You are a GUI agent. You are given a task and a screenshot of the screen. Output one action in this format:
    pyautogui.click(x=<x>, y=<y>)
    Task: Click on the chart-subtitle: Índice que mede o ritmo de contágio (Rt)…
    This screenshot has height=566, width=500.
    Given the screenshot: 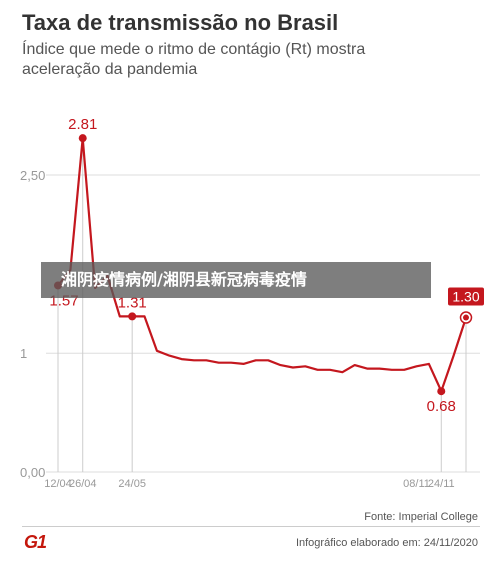 What is the action you would take?
    pyautogui.click(x=194, y=59)
    